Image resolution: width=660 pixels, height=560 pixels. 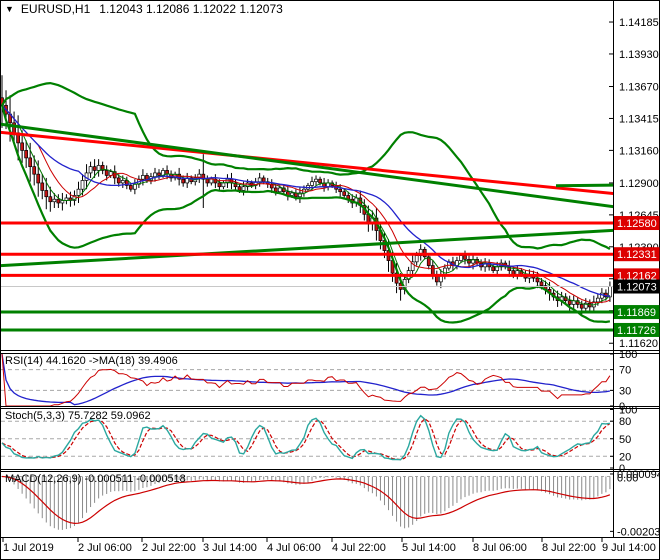 I want to click on svg-text: 2 Jul 22:00, so click(x=169, y=548).